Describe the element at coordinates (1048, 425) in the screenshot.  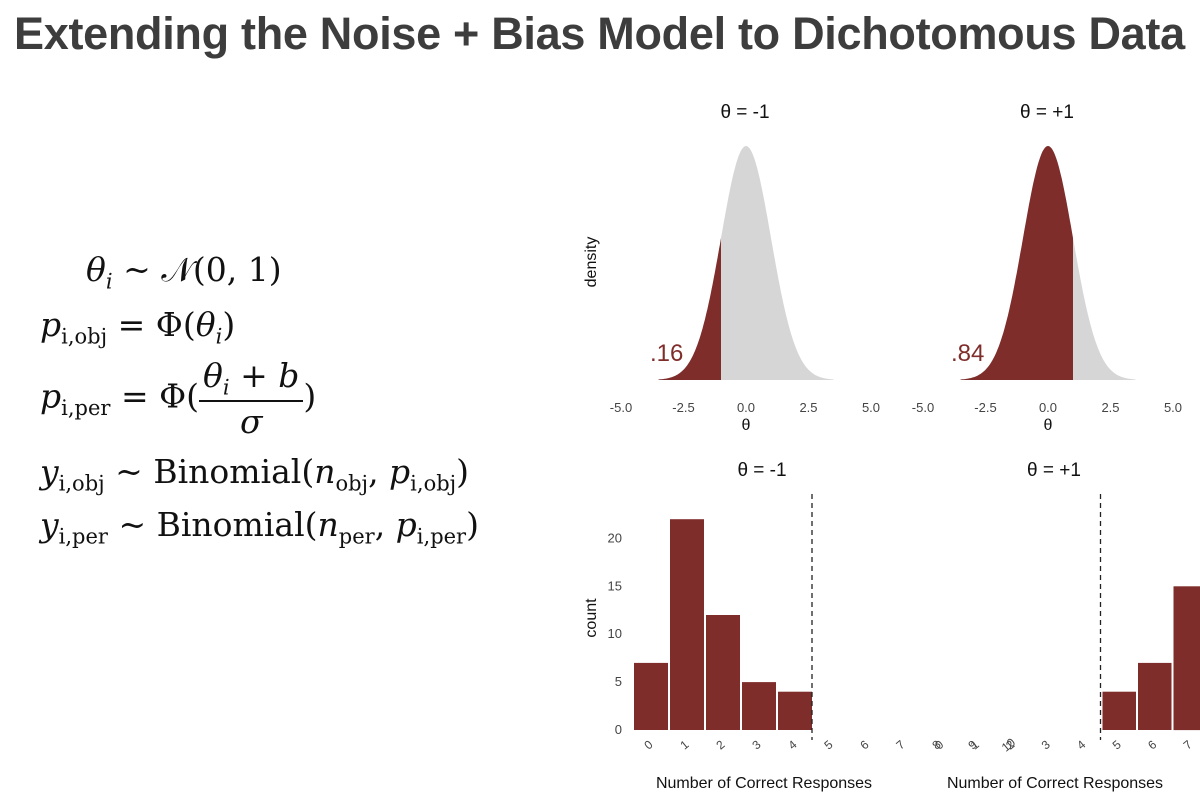
I see `density-xlabel-right: θ` at that location.